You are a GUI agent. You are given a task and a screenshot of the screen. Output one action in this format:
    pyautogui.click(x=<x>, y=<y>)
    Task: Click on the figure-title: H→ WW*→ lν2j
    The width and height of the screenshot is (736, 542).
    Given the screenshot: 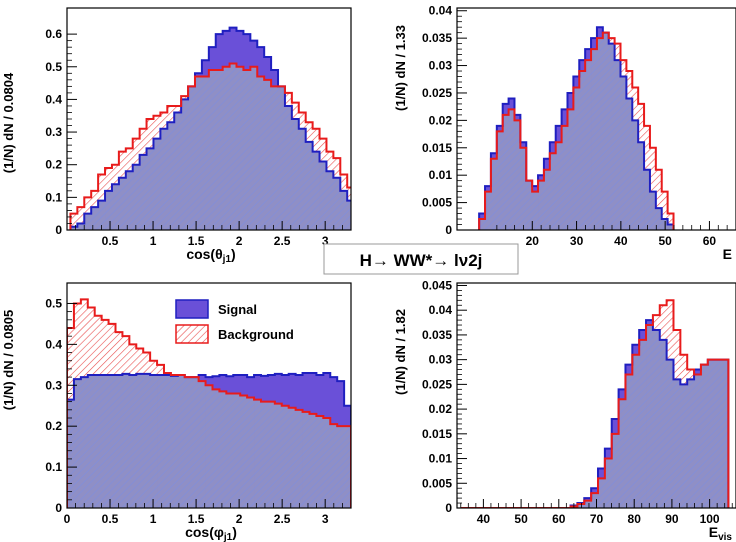 What is the action you would take?
    pyautogui.click(x=421, y=260)
    